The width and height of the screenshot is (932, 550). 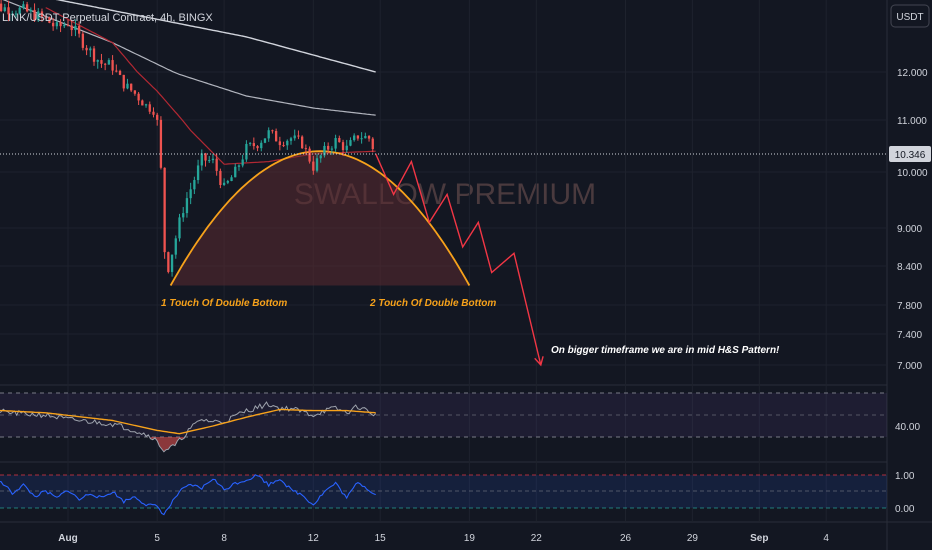 What do you see at coordinates (443, 538) in the screenshot?
I see `time-axis: 29Aug58121519222629Sep4` at bounding box center [443, 538].